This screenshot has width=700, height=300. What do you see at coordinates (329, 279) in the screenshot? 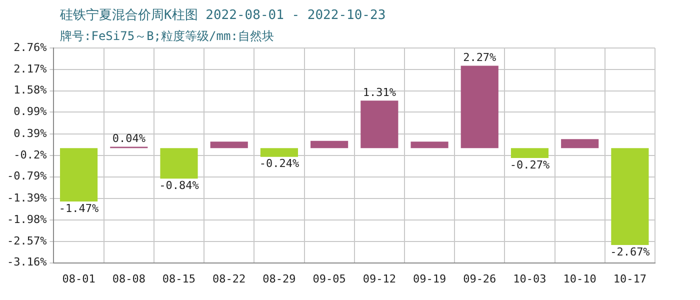
I see `x-tick-label: 09-05` at bounding box center [329, 279].